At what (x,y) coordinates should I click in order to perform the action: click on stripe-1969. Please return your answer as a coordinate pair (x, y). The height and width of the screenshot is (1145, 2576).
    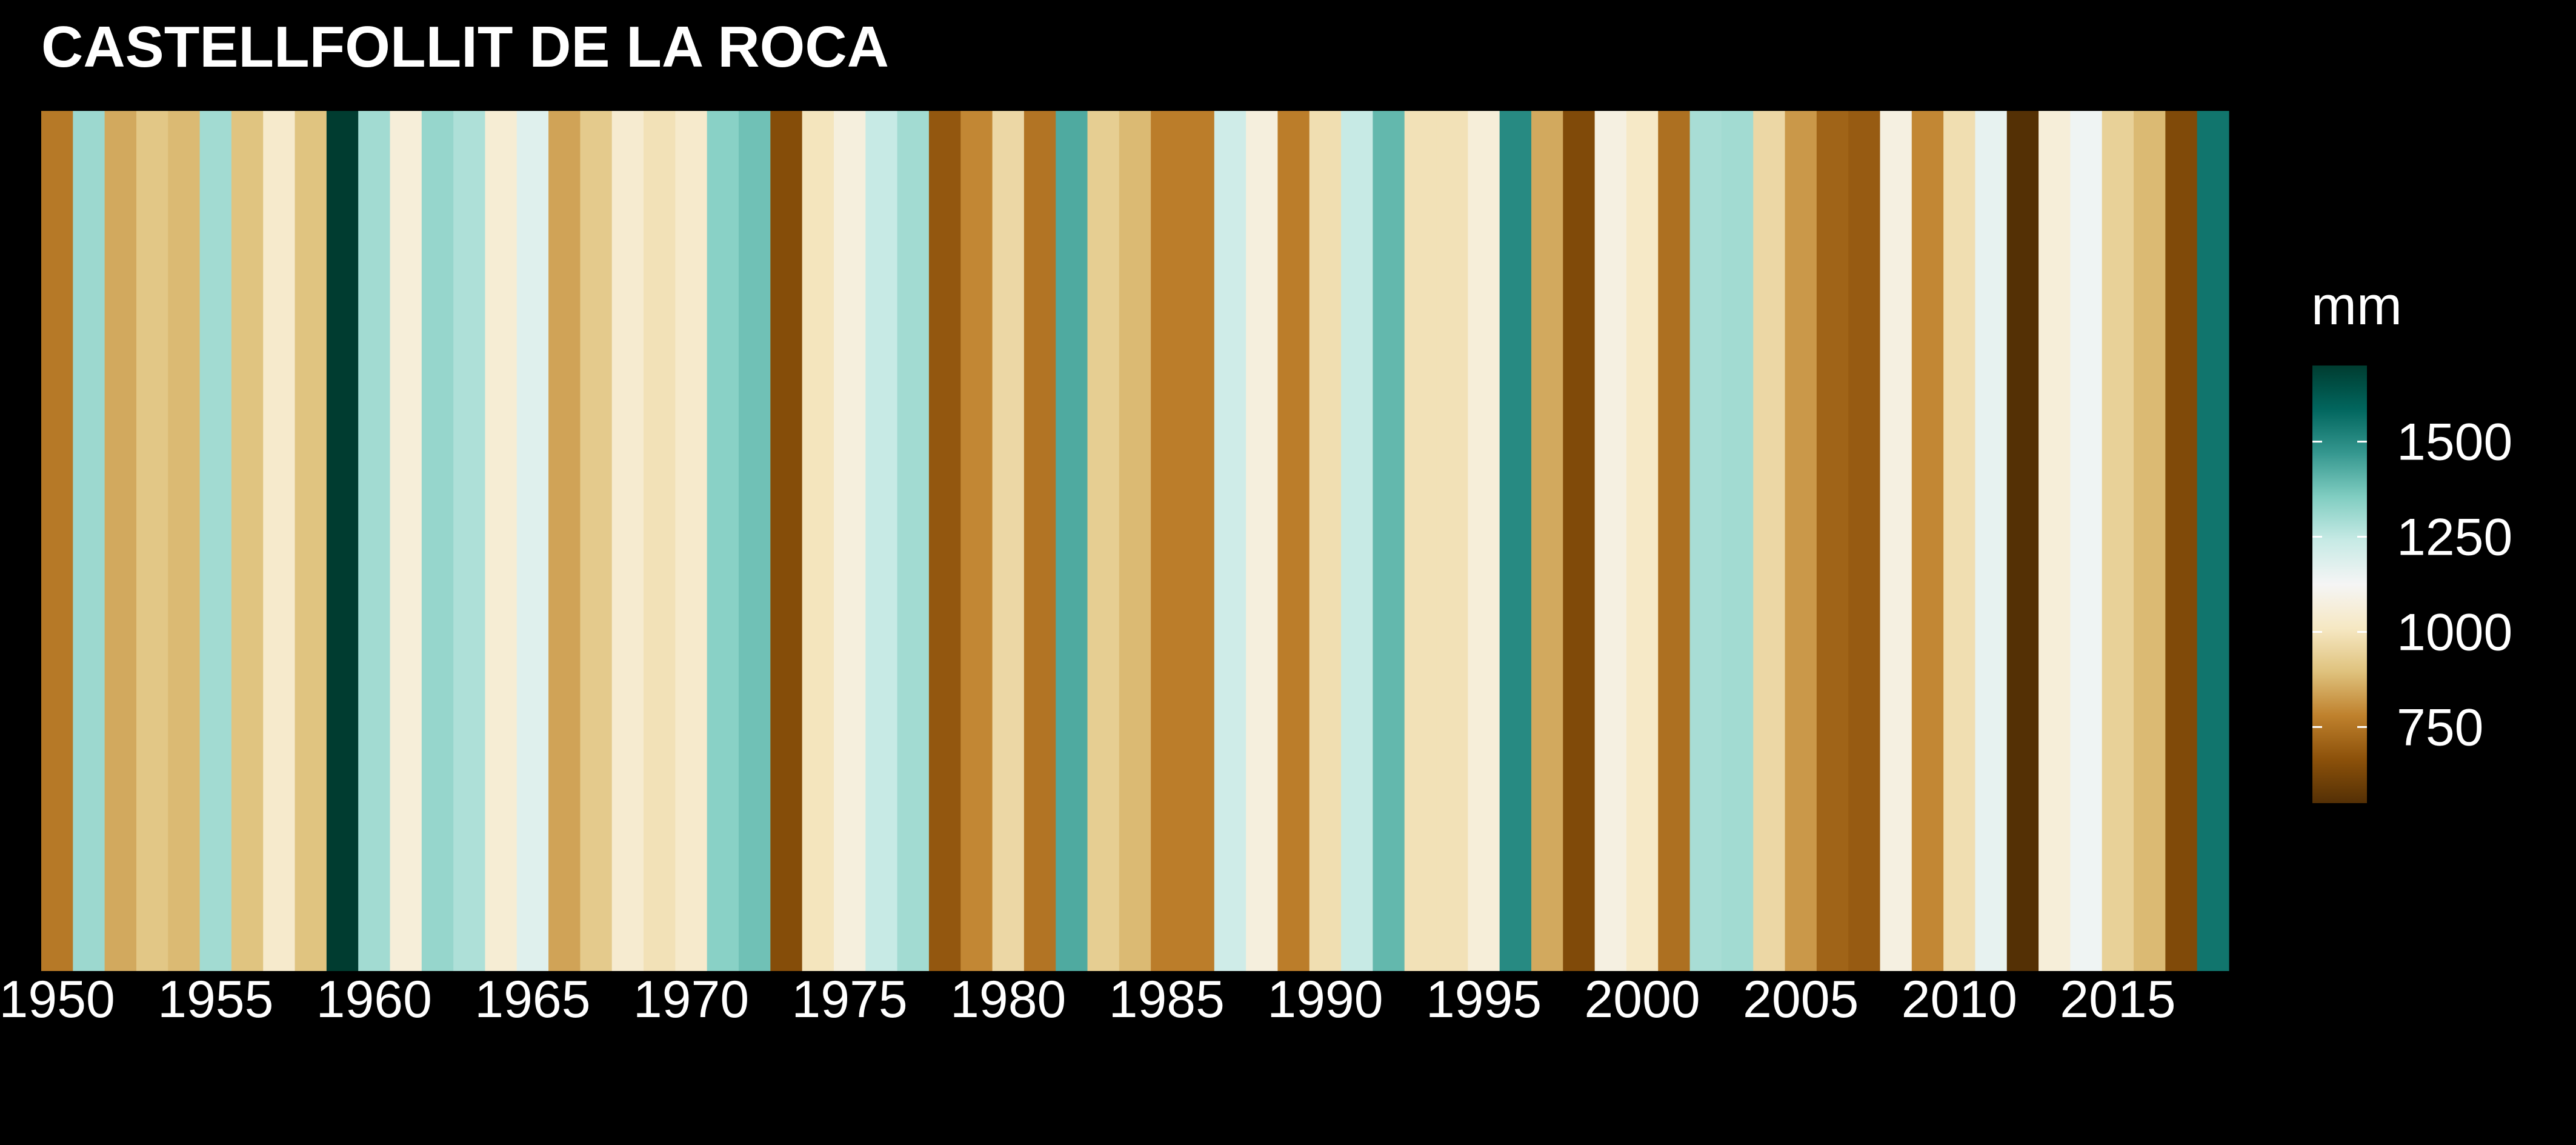
    Looking at the image, I should click on (660, 541).